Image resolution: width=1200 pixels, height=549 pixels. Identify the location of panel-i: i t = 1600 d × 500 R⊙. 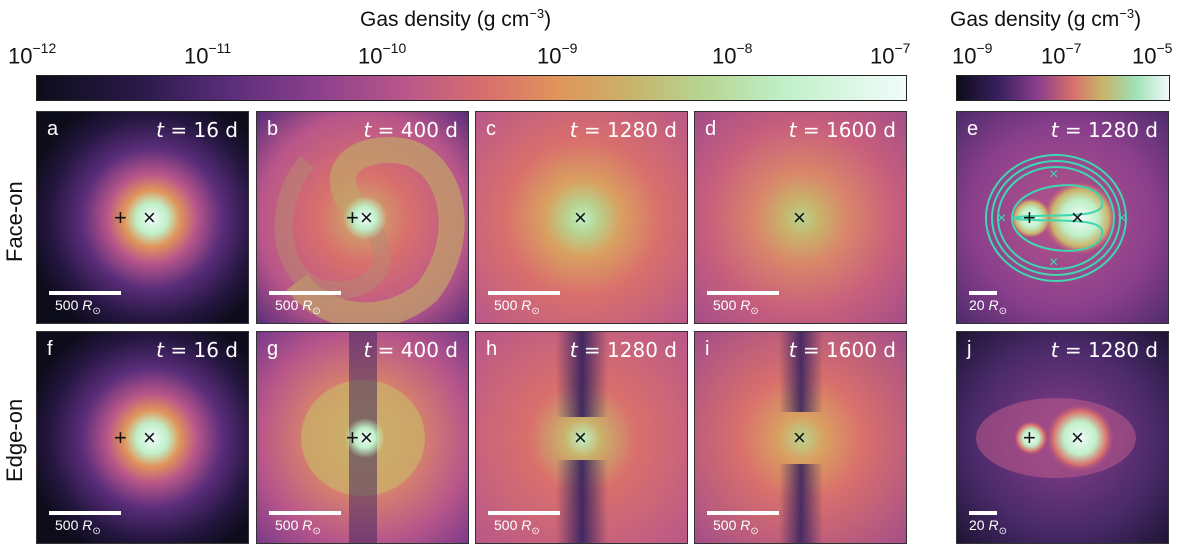
(800, 437).